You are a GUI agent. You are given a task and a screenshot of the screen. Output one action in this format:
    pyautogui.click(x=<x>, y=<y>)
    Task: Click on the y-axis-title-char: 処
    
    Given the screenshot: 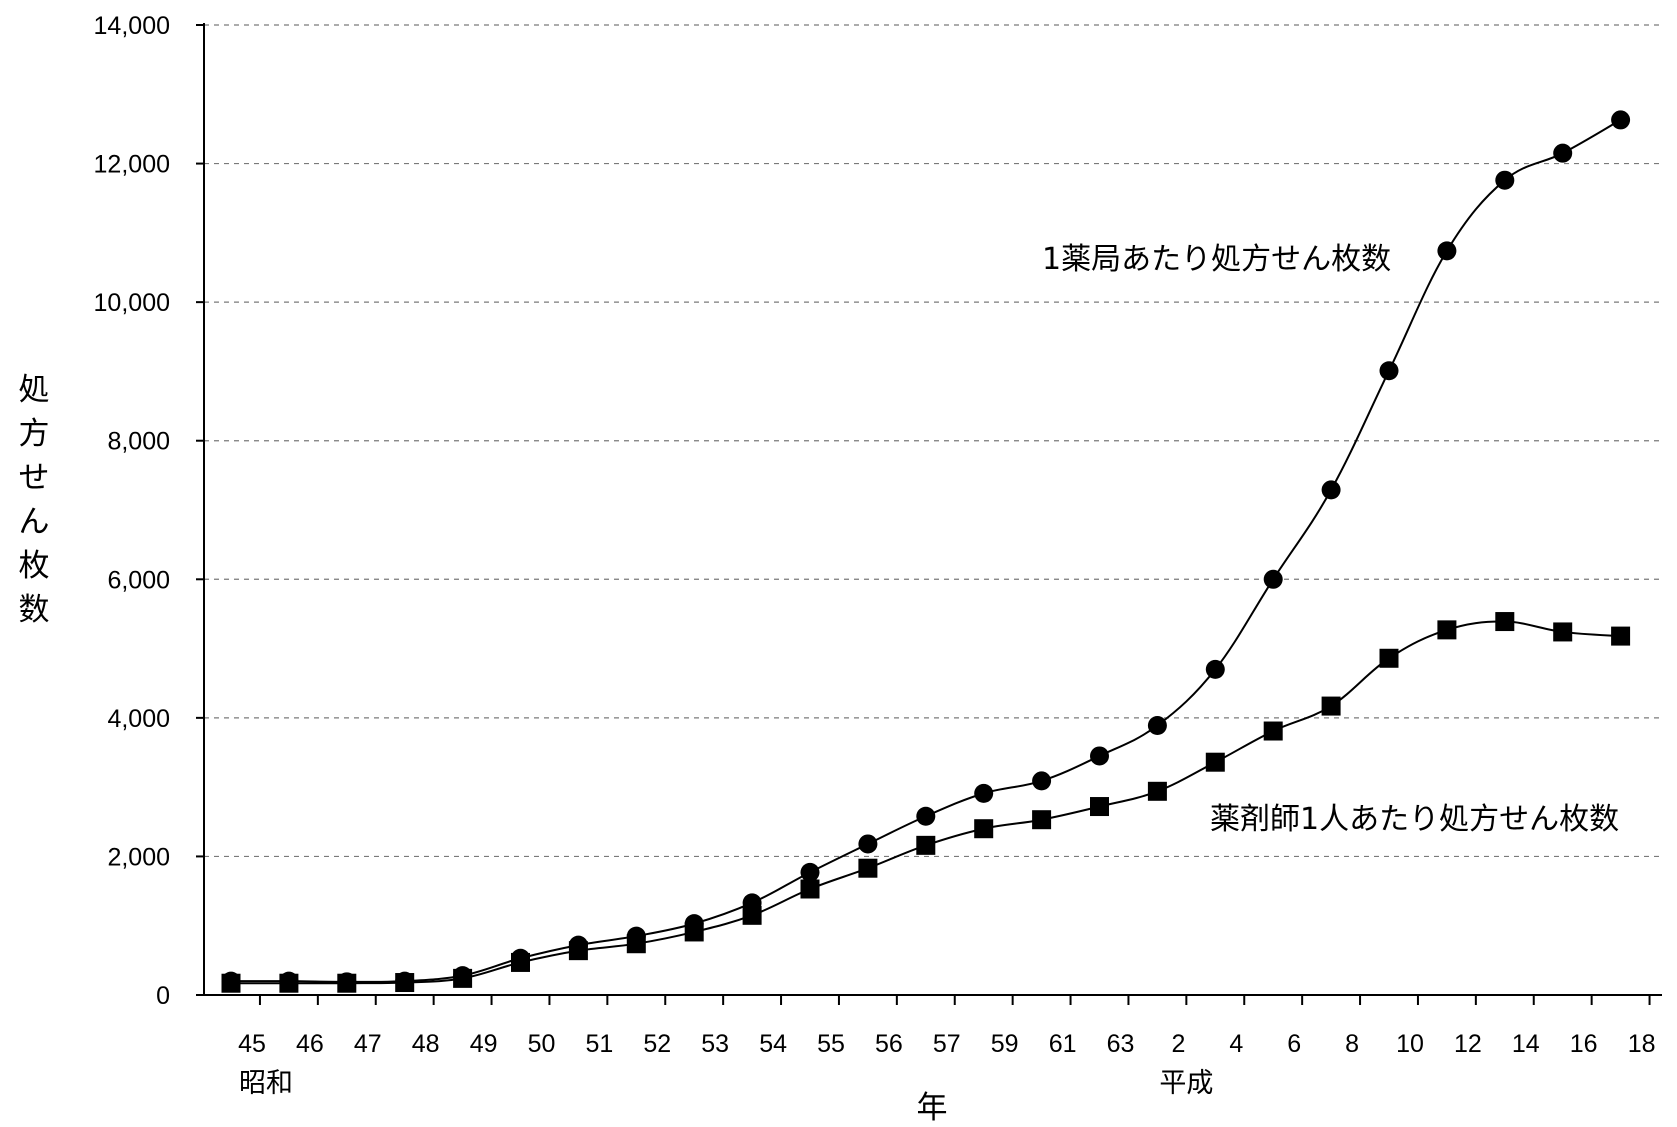 What is the action you would take?
    pyautogui.click(x=34, y=390)
    